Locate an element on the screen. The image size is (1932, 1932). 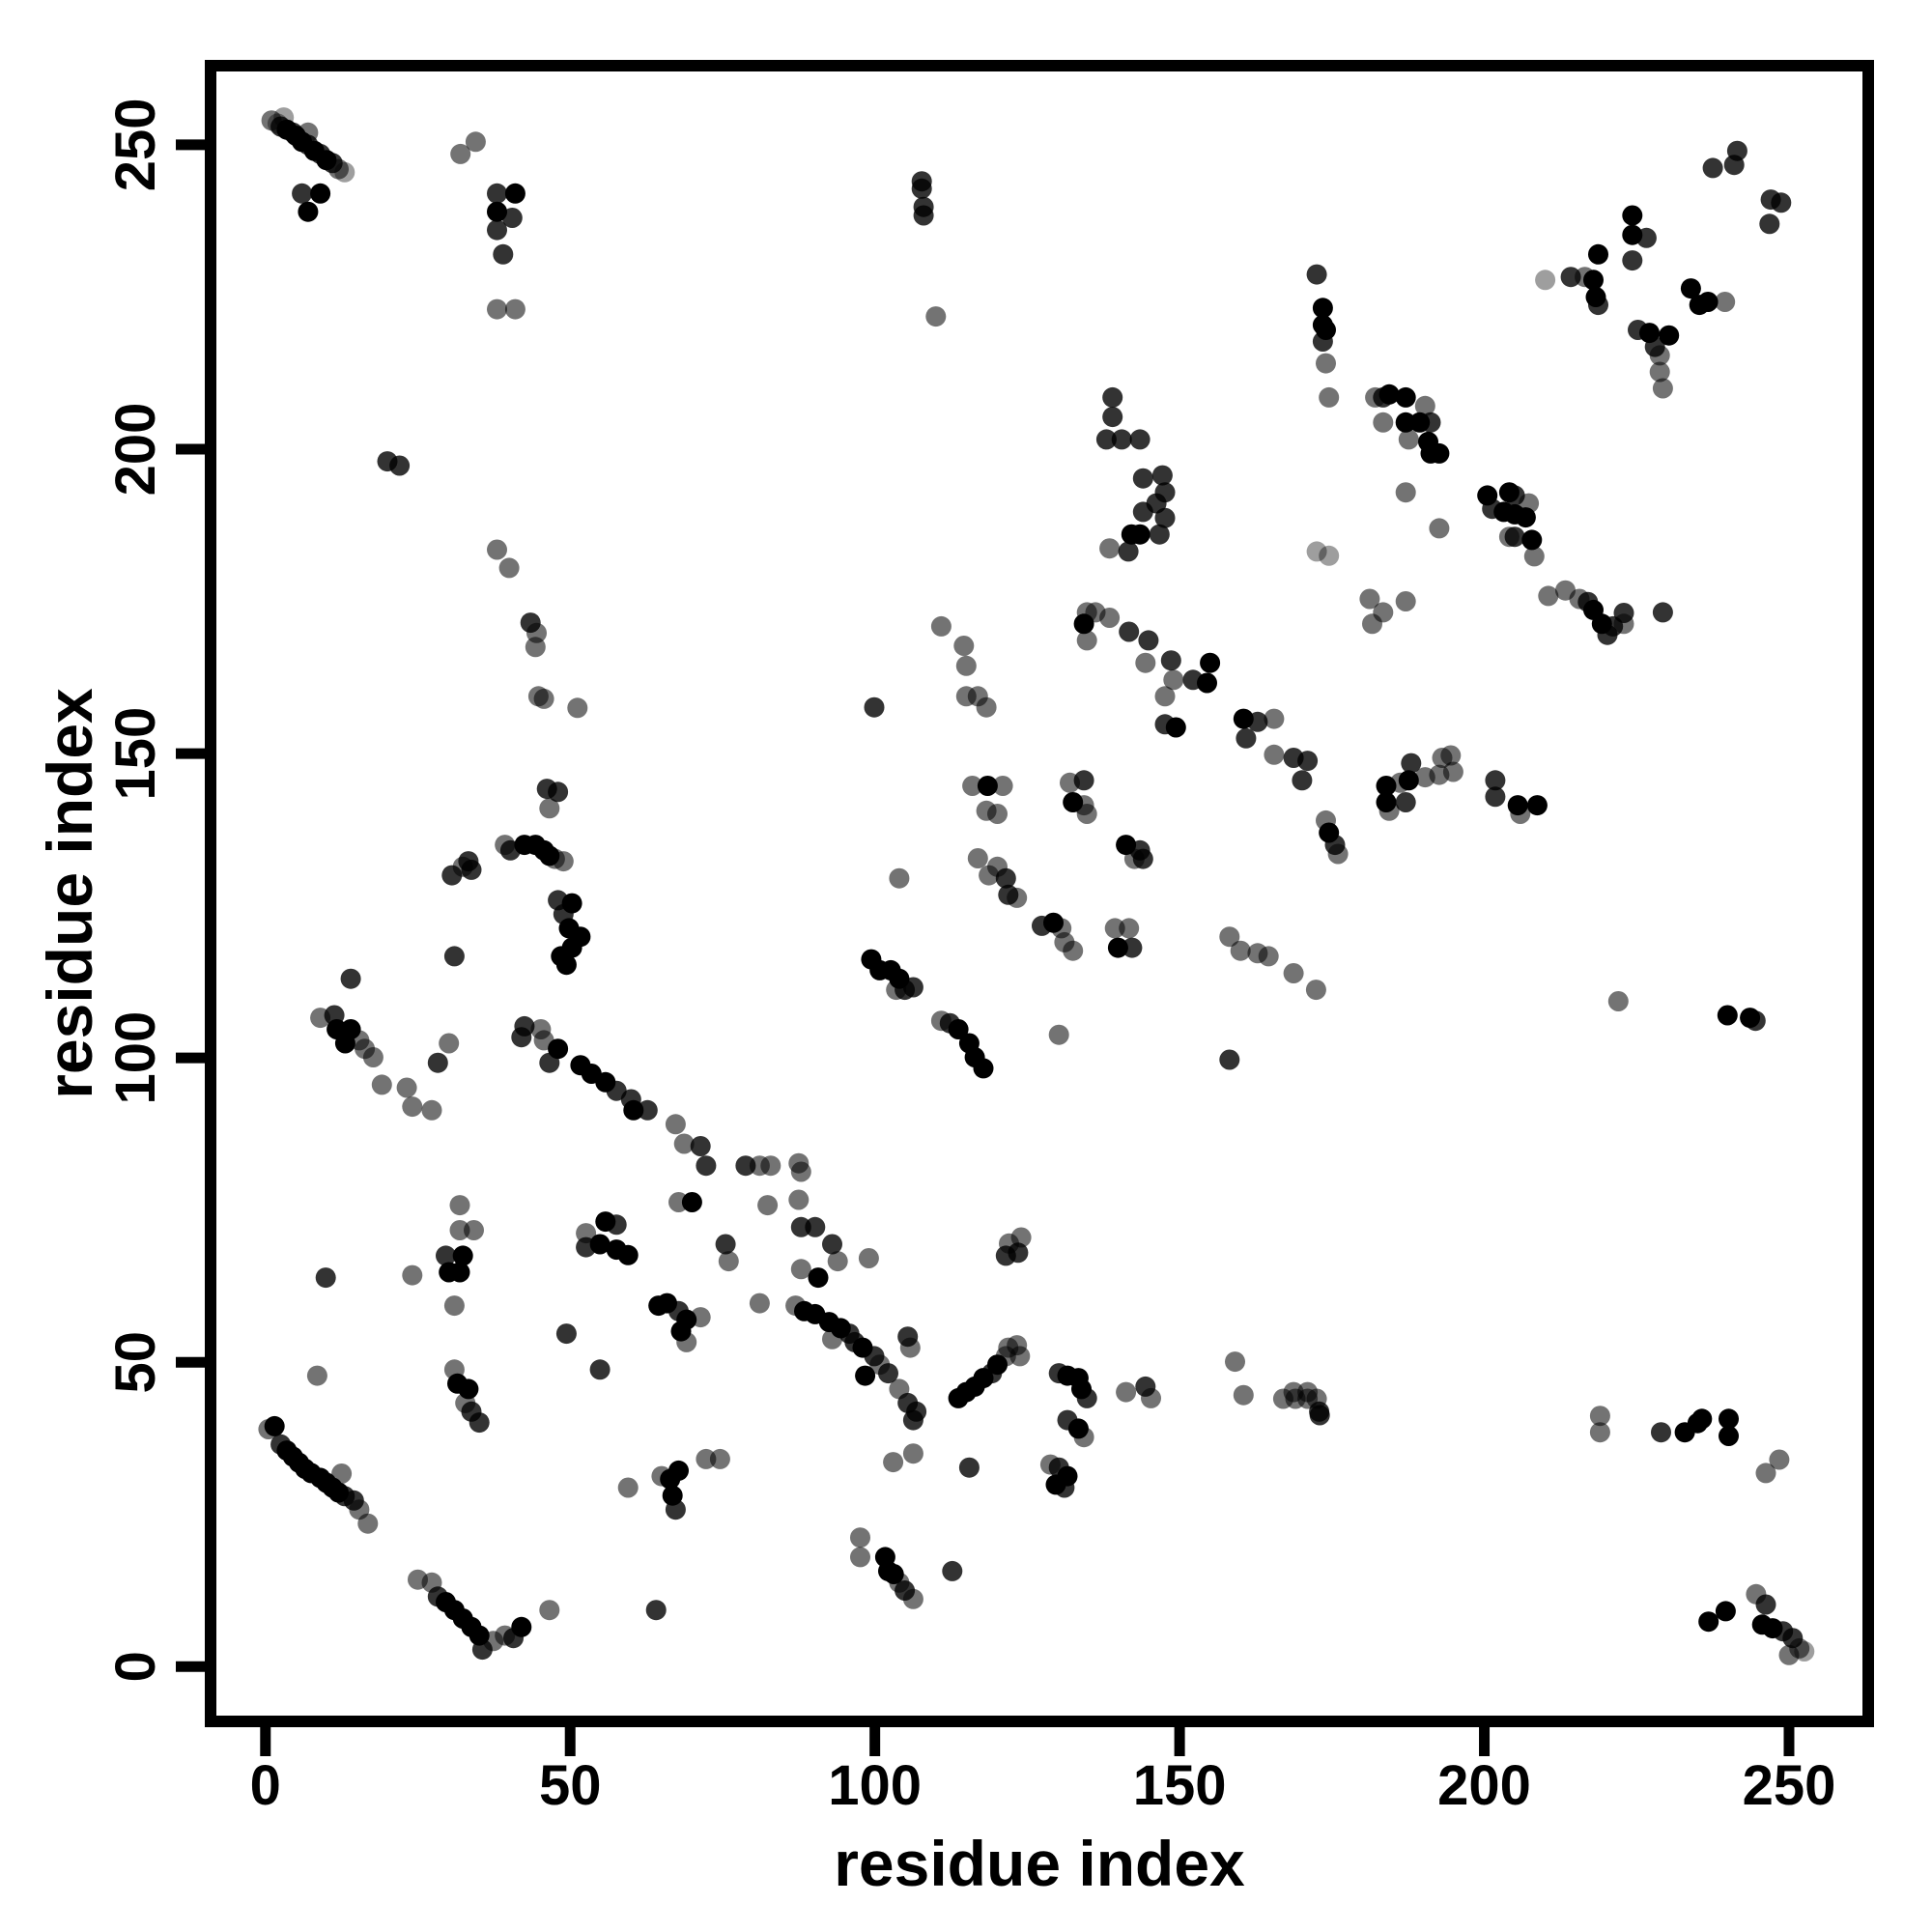
x-tick-label: 150 is located at coordinates (1180, 1785).